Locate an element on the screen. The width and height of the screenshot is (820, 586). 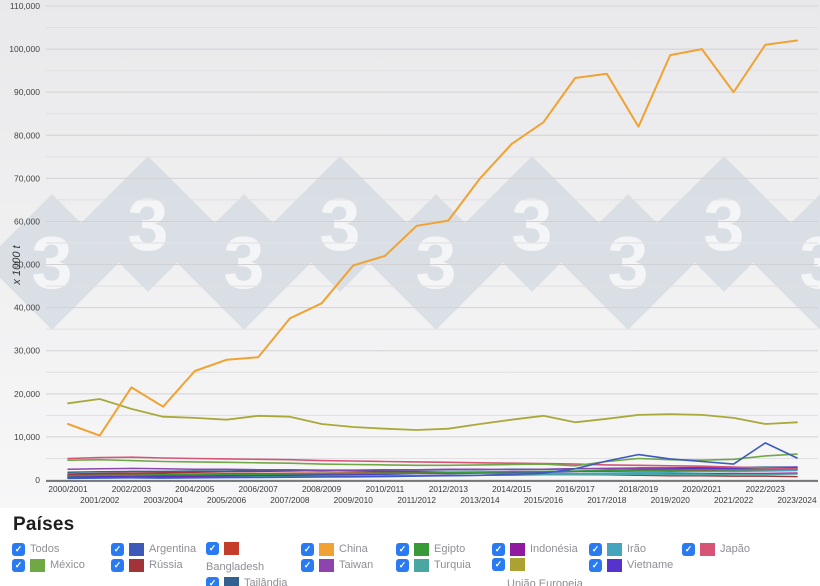
svg-text: 100,000 is located at coordinates (24, 49).